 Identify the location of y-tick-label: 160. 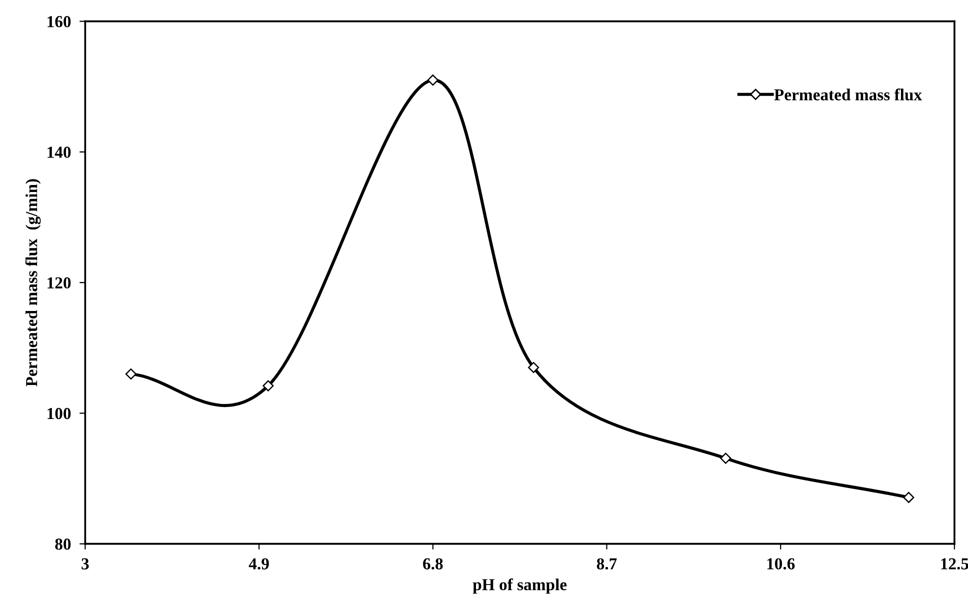
(59, 22).